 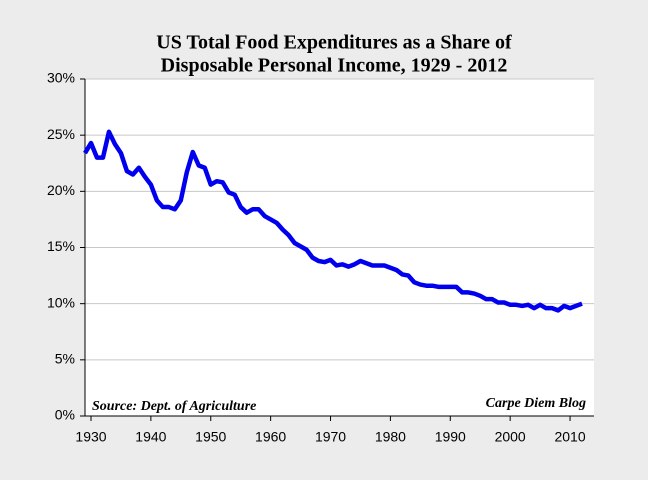 I want to click on x-tick-label: 1950, so click(x=210, y=437).